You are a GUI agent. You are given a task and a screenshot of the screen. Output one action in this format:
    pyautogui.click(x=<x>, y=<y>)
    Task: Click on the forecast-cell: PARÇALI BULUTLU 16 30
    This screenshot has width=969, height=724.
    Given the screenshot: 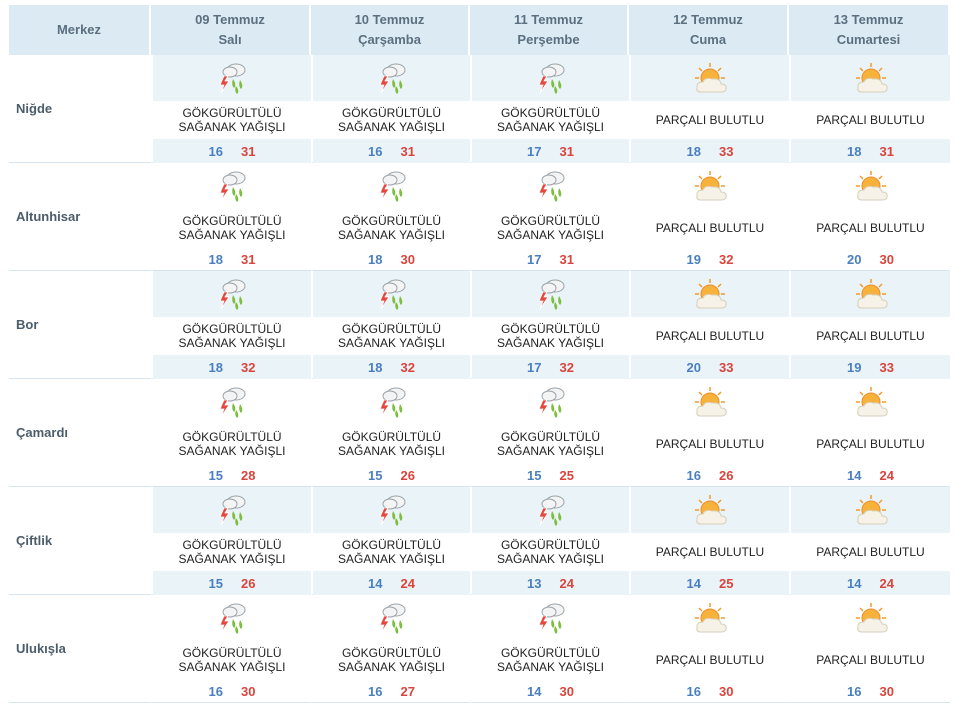 What is the action you would take?
    pyautogui.click(x=709, y=649)
    